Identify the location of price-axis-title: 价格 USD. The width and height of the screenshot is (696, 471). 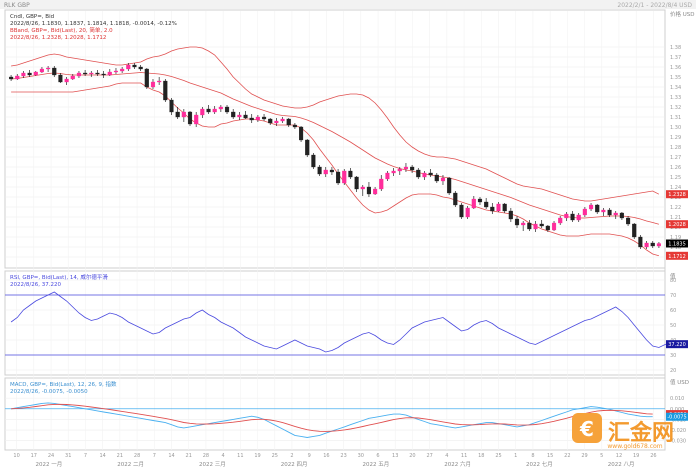
(682, 14).